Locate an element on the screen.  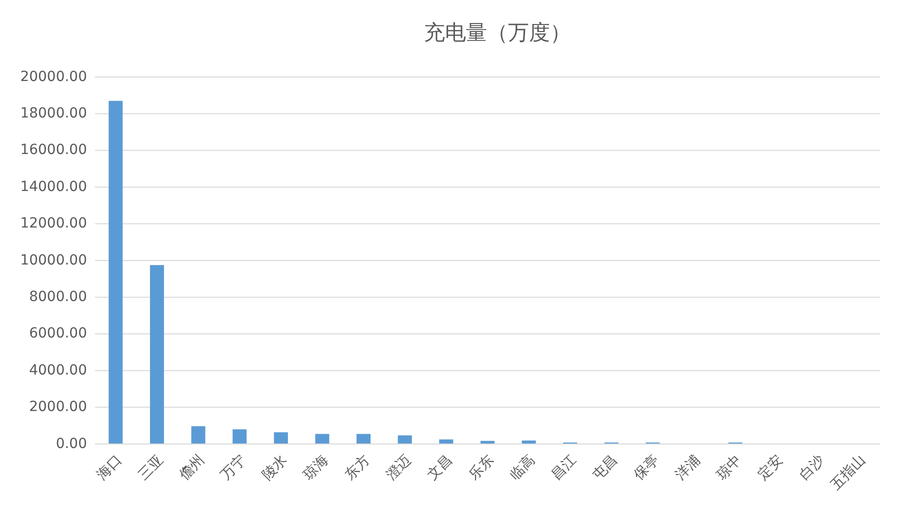
y-tick-label: 20000.00 is located at coordinates (53, 76).